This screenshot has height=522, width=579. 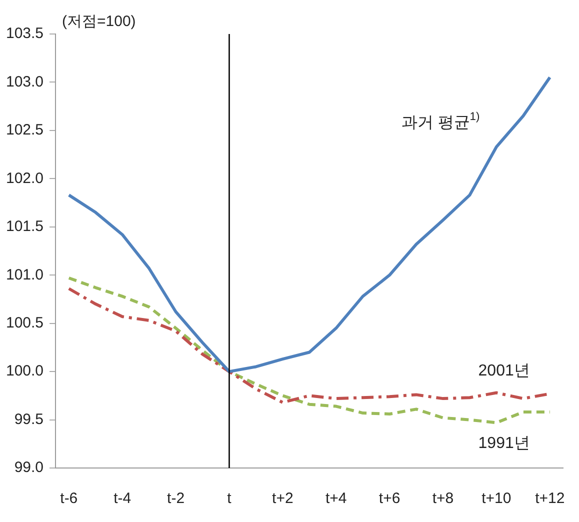 I want to click on x-tick-label: t+10, so click(x=497, y=499).